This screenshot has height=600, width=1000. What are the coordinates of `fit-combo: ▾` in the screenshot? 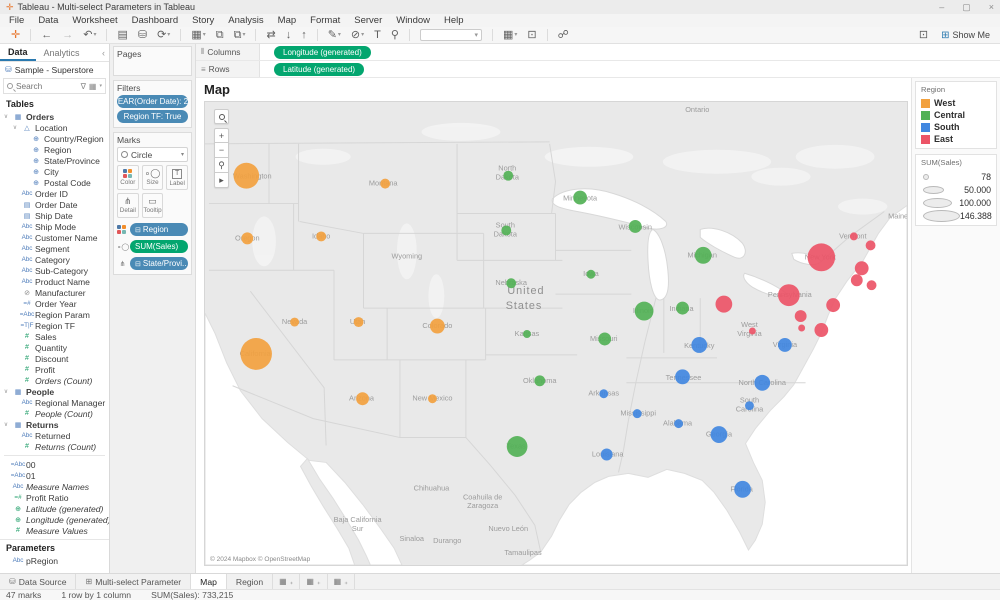 It's located at (450, 35).